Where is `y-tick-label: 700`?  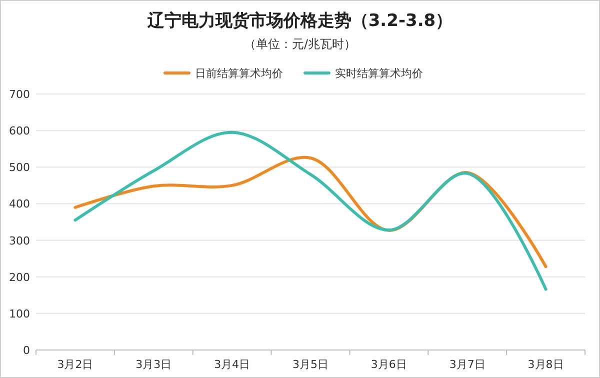 y-tick-label: 700 is located at coordinates (19, 94).